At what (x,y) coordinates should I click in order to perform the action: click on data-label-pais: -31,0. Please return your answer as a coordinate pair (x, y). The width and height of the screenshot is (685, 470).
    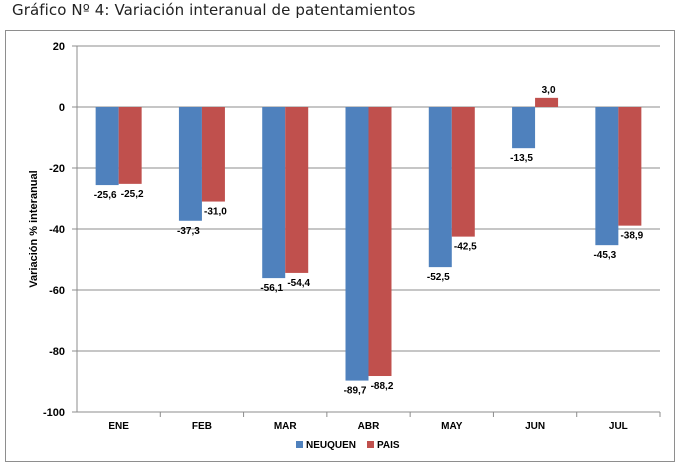
    Looking at the image, I should click on (215, 212).